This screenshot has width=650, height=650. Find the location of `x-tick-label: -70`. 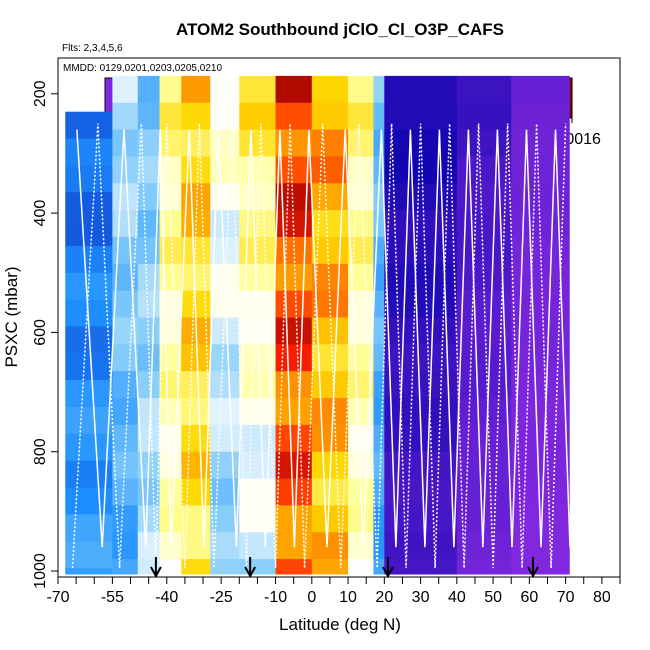

x-tick-label: -70 is located at coordinates (57, 597).